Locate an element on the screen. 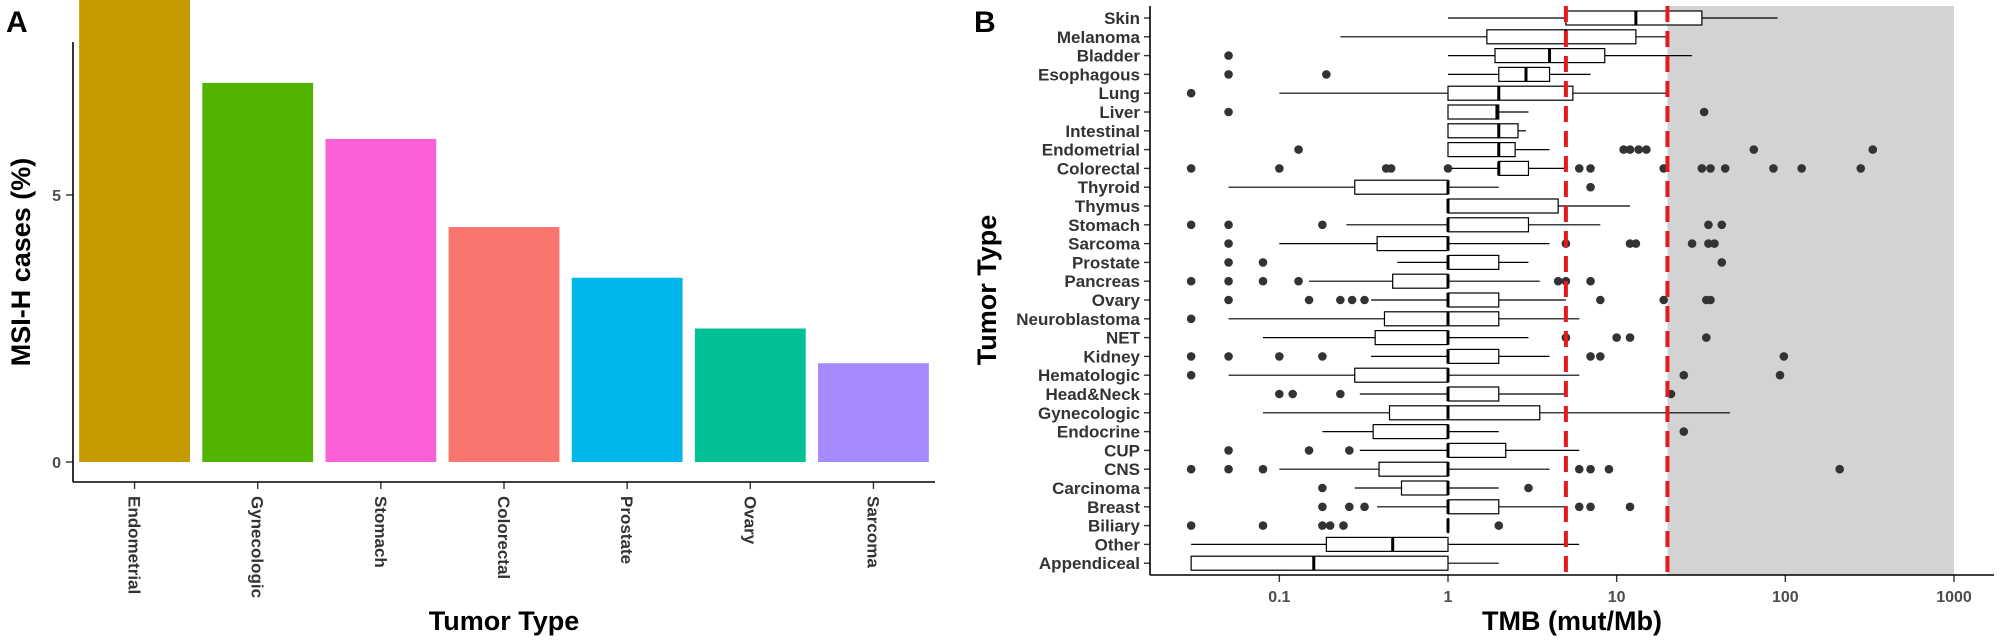  y-tick-label-stomach: Stomach is located at coordinates (1104, 225).